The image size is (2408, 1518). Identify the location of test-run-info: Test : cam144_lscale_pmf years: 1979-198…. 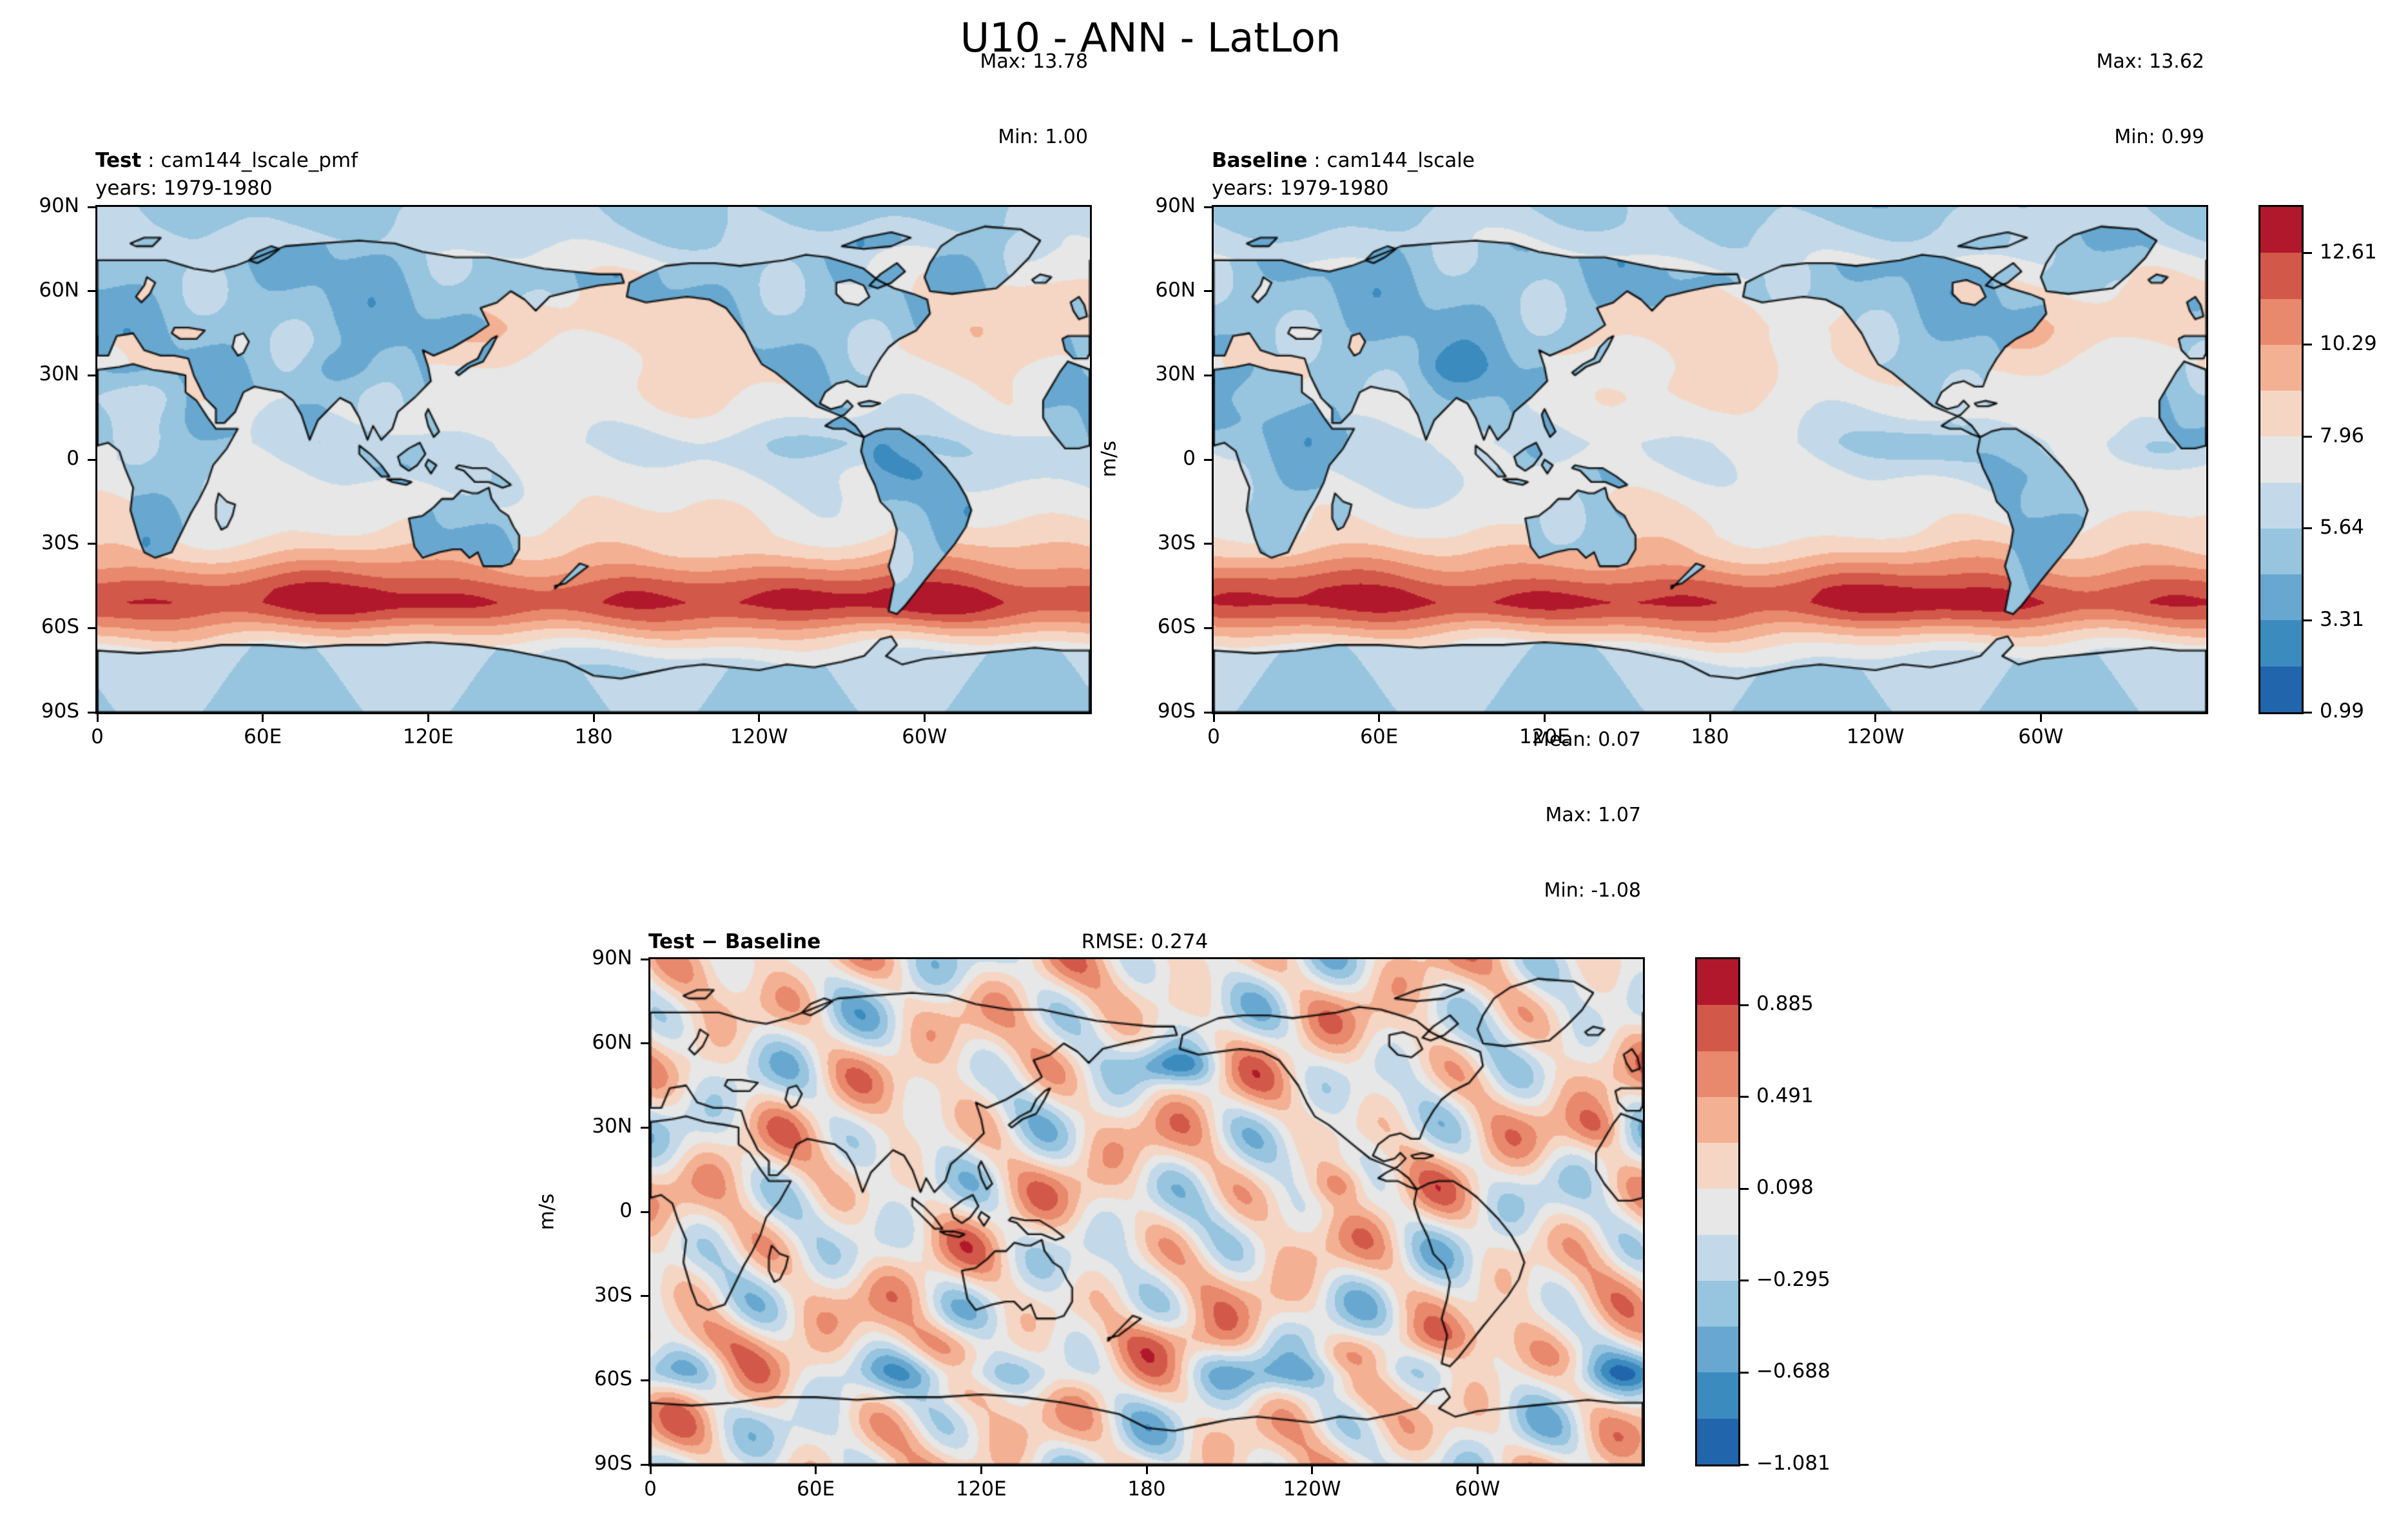
(226, 174).